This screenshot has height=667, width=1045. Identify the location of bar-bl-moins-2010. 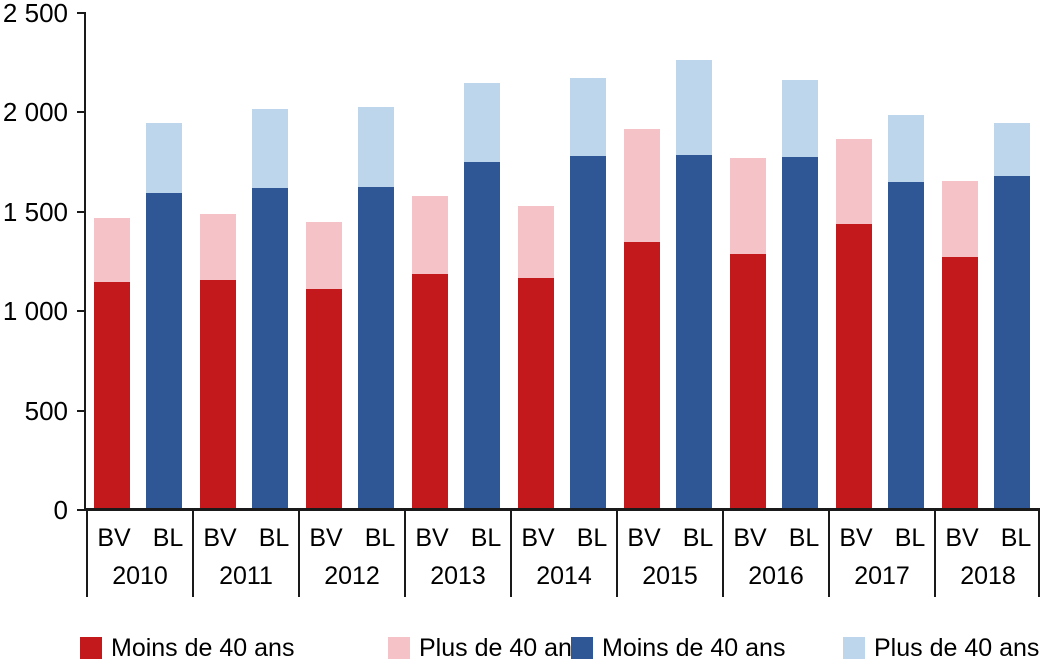
(164, 351).